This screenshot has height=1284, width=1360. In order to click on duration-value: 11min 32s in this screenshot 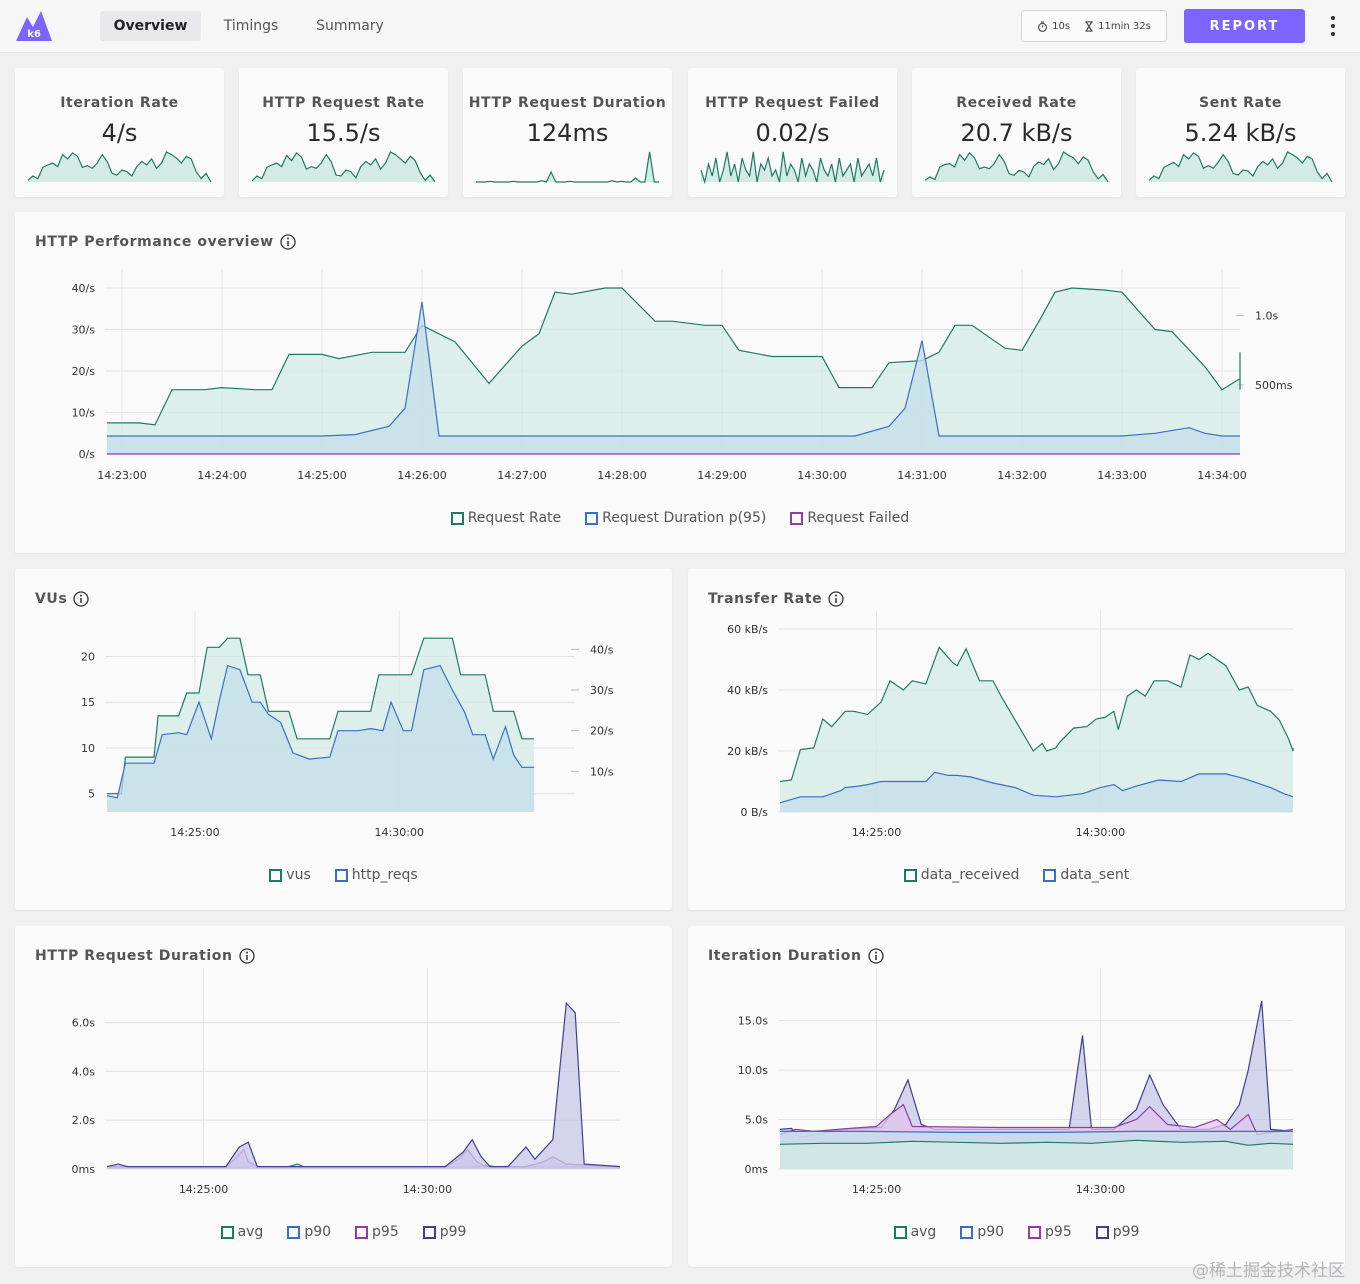, I will do `click(1124, 26)`.